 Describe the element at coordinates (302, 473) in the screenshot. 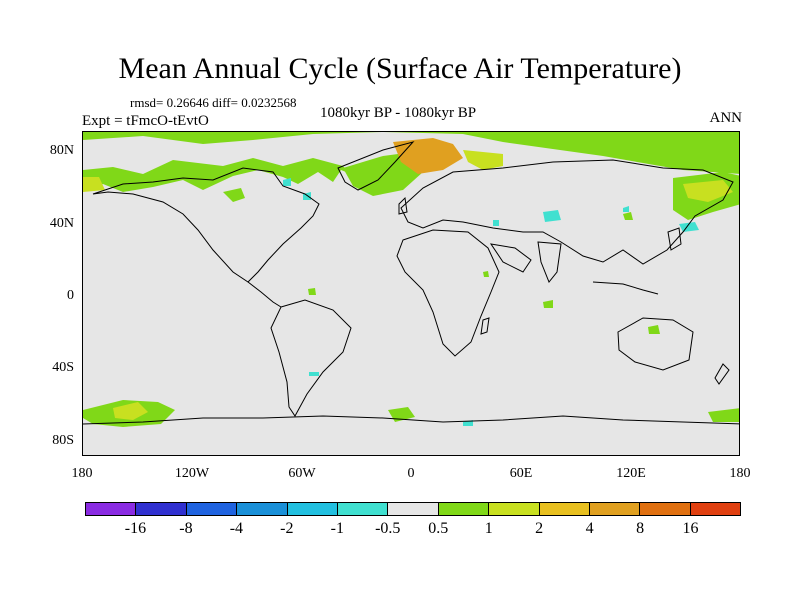

I see `lon-label: 60W` at that location.